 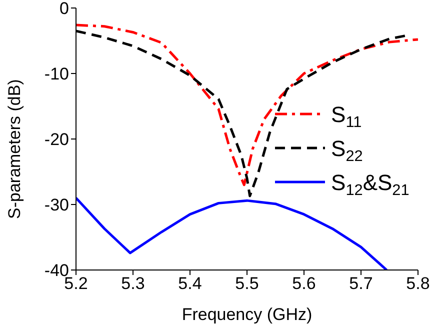 What do you see at coordinates (346, 116) in the screenshot?
I see `legend-label: S$_{11}$` at bounding box center [346, 116].